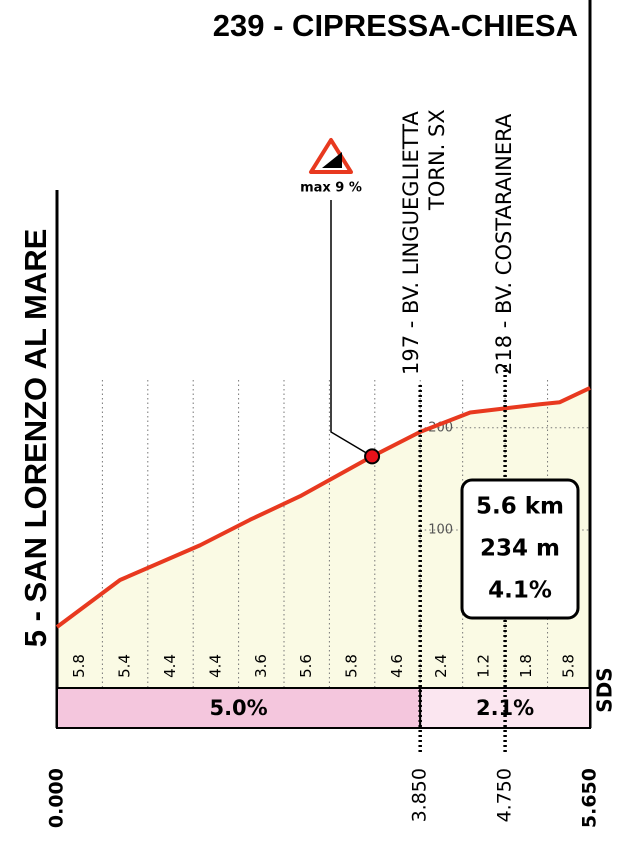  I want to click on logo: SDS, so click(605, 689).